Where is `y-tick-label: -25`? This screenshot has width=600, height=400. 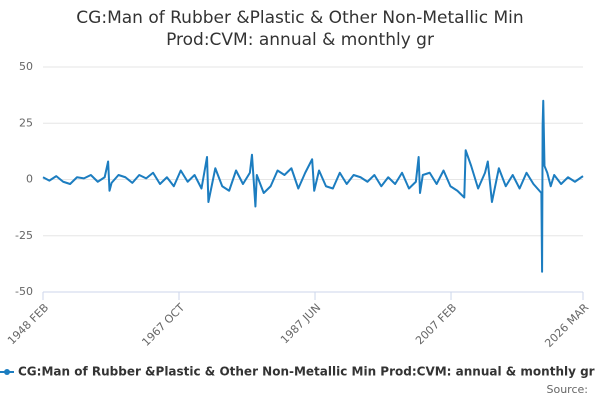 y-tick-label: -25 is located at coordinates (24, 235).